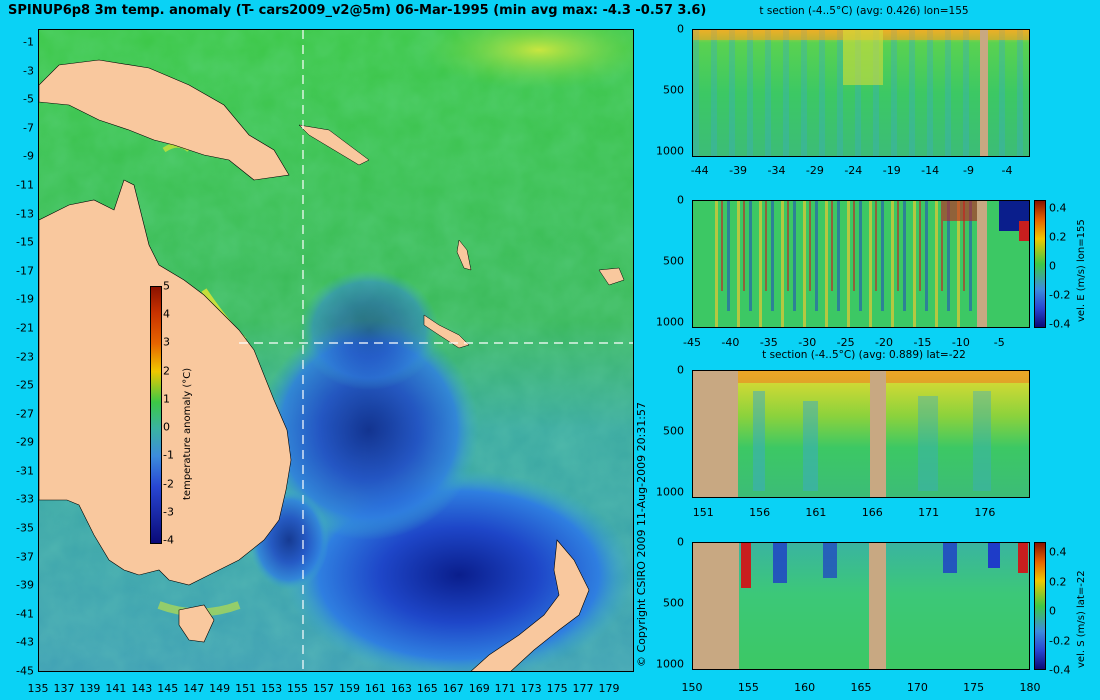 This screenshot has width=1100, height=700. I want to click on map-x-tick: 153, so click(272, 688).